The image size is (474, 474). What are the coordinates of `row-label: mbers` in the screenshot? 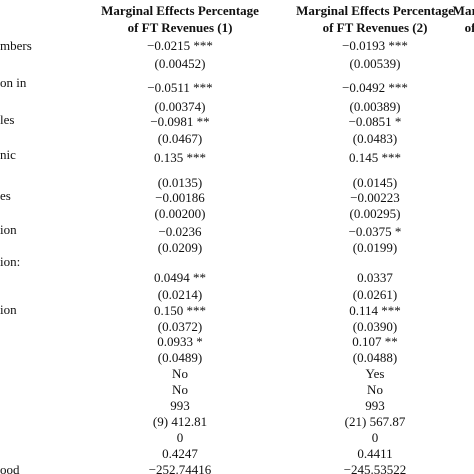 It's located at (16, 45).